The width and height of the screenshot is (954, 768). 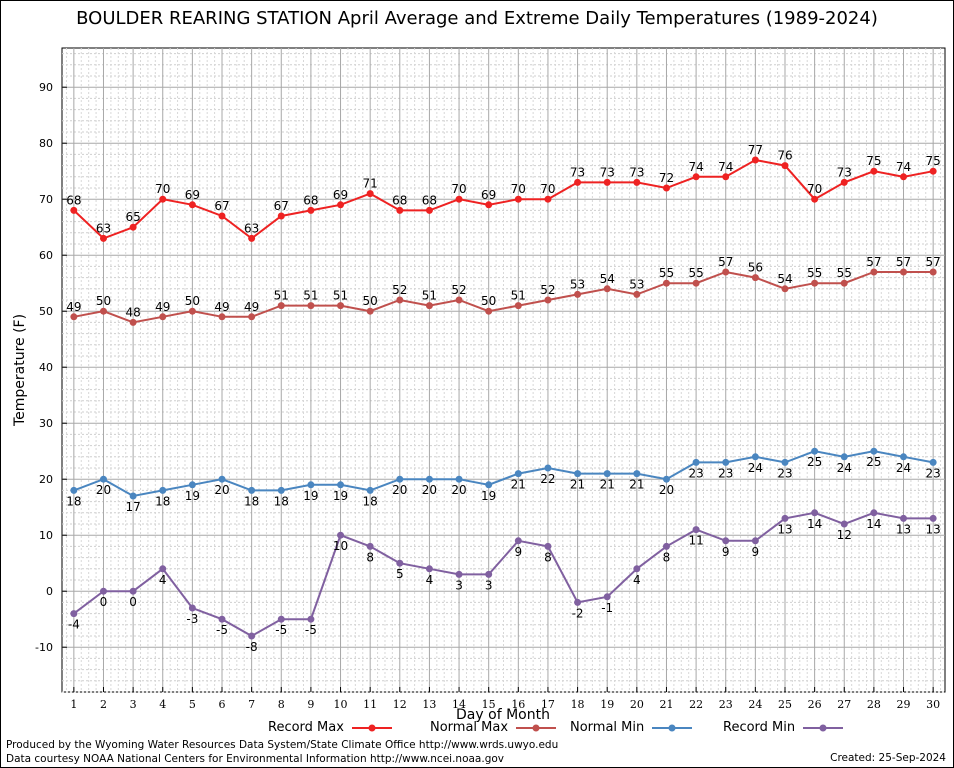 What do you see at coordinates (400, 574) in the screenshot?
I see `data-label: 5` at bounding box center [400, 574].